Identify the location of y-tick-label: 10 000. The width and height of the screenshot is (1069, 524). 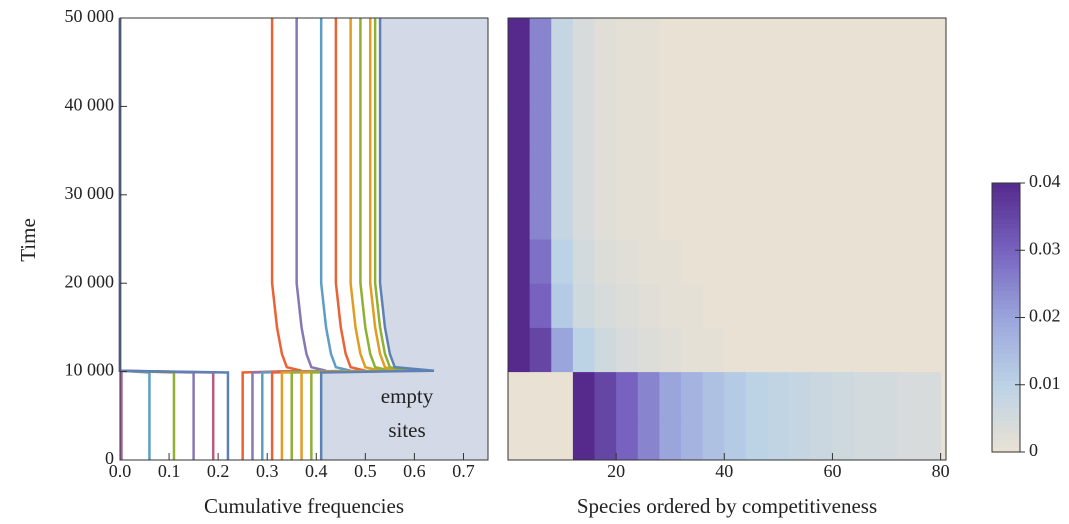
(90, 370).